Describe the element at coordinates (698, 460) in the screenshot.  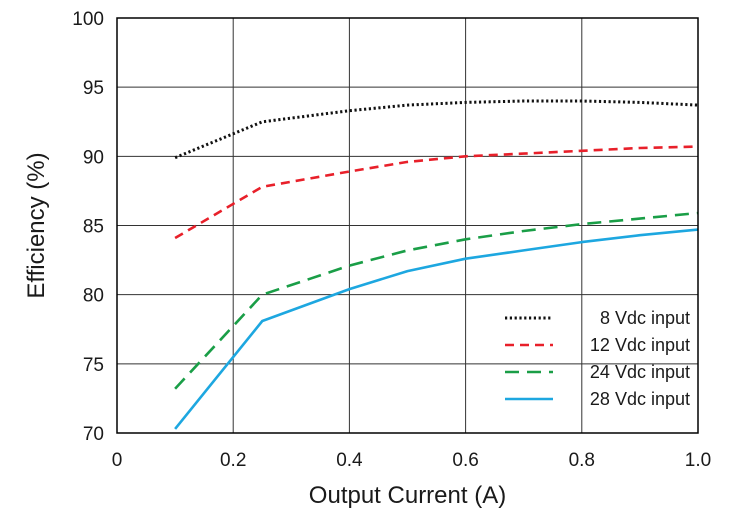
I see `x-tick-label: 1.0` at that location.